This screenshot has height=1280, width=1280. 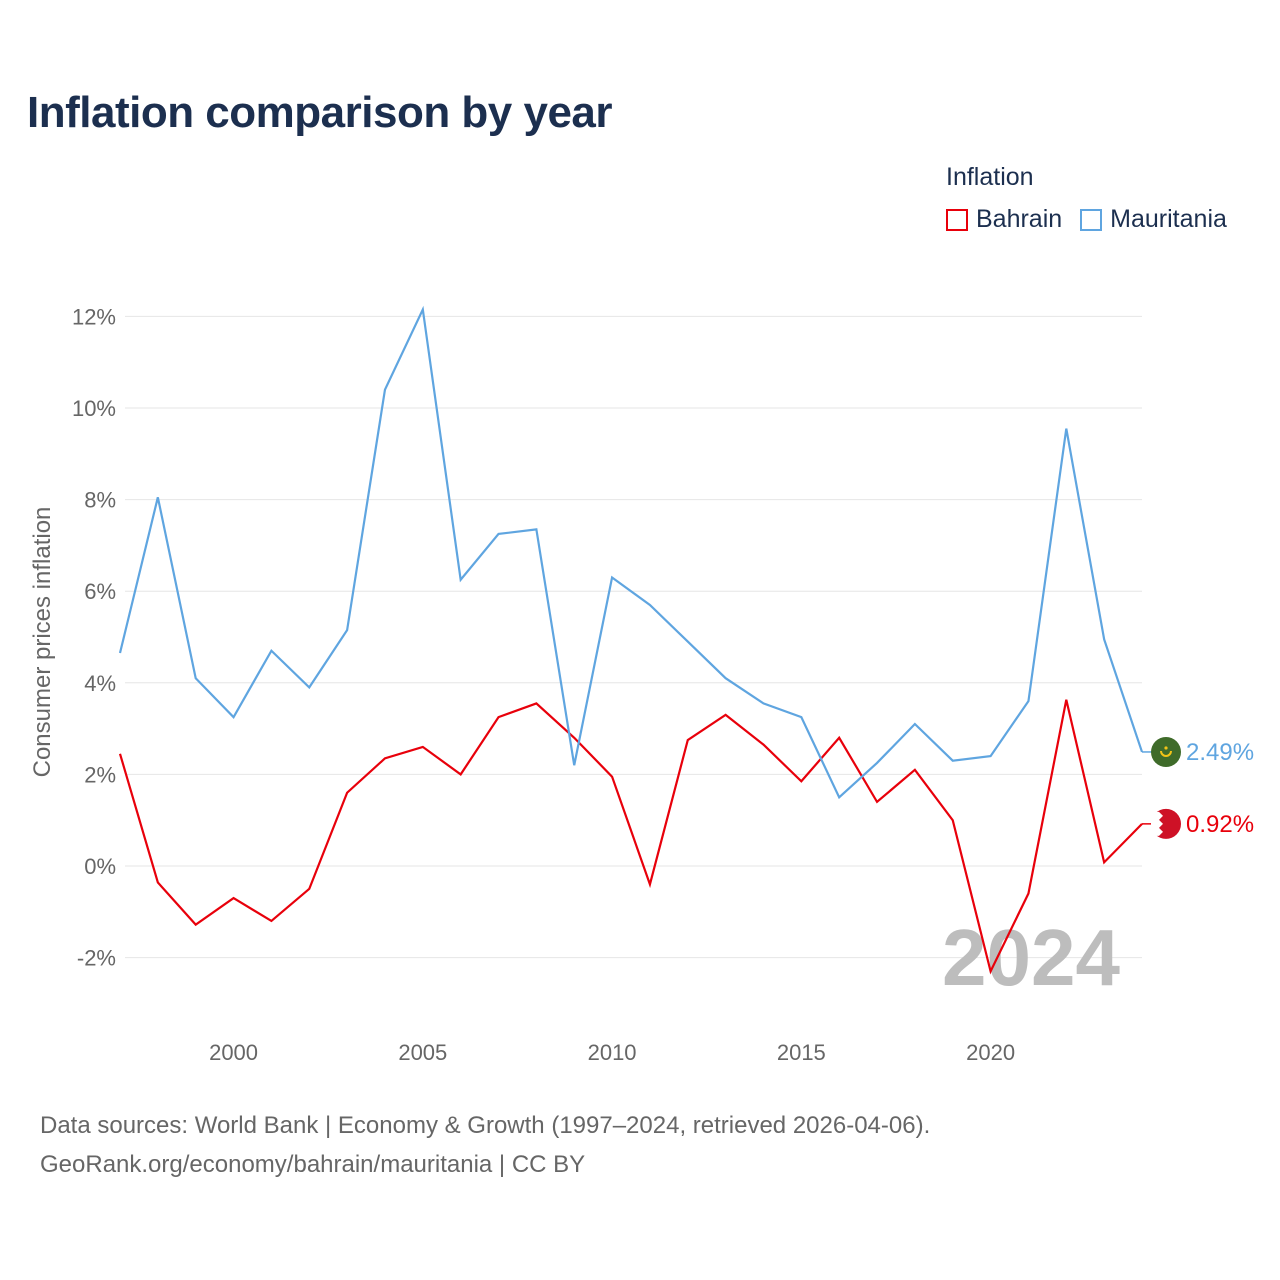 I want to click on y-tick-label: 6%, so click(x=100, y=591).